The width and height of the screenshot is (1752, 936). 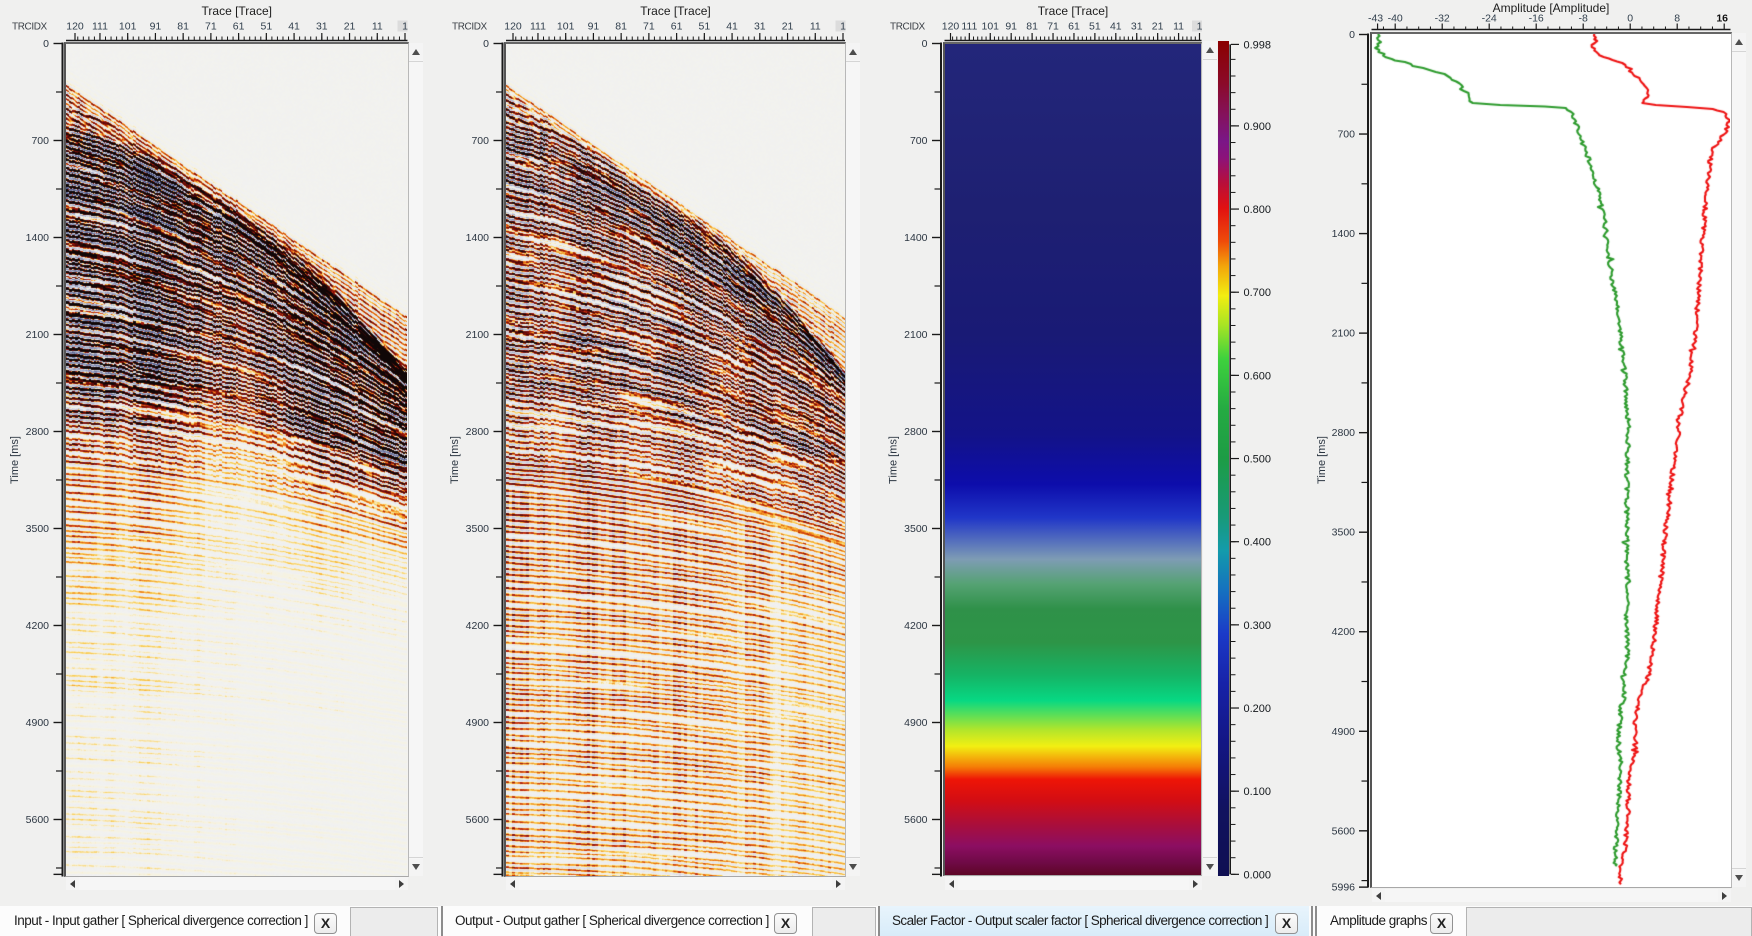 What do you see at coordinates (1258, 376) in the screenshot?
I see `svg-text: 0.600` at bounding box center [1258, 376].